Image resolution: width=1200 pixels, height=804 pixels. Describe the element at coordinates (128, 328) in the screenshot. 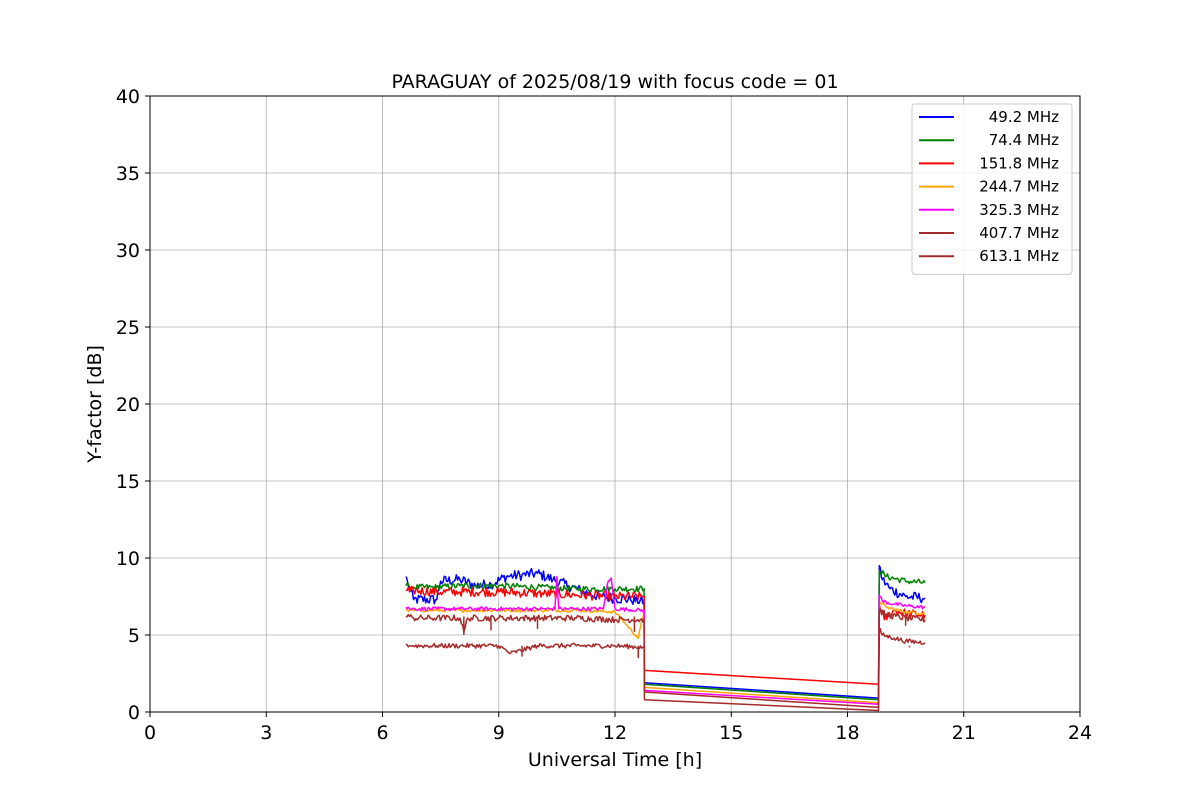

I see `y-tick-label: 25` at that location.